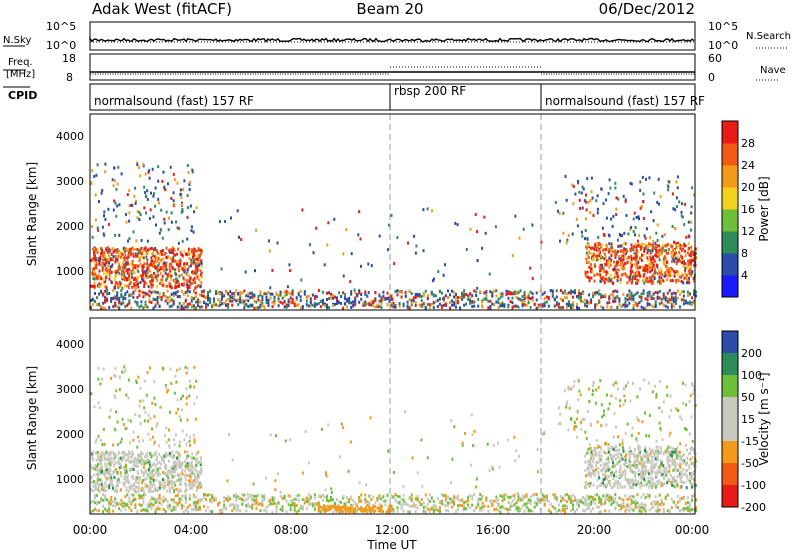 This screenshot has height=554, width=800. Describe the element at coordinates (61, 45) in the screenshot. I see `nsky-left-tick-bottom: 10^0` at that location.